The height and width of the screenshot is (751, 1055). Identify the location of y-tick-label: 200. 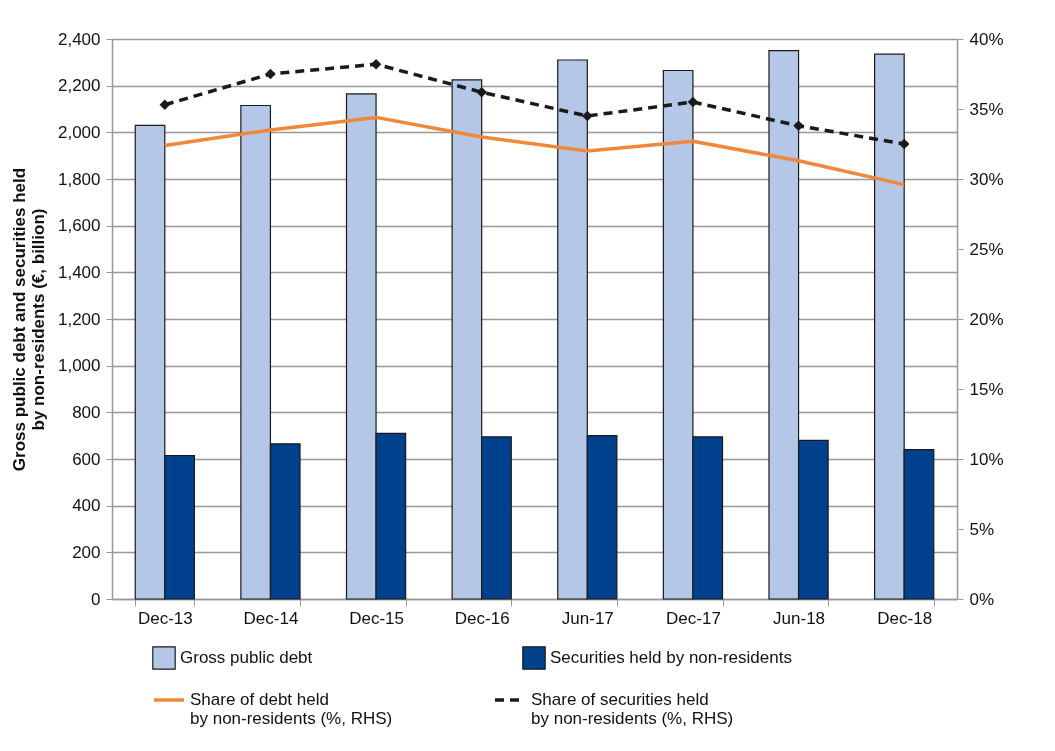
(86, 552).